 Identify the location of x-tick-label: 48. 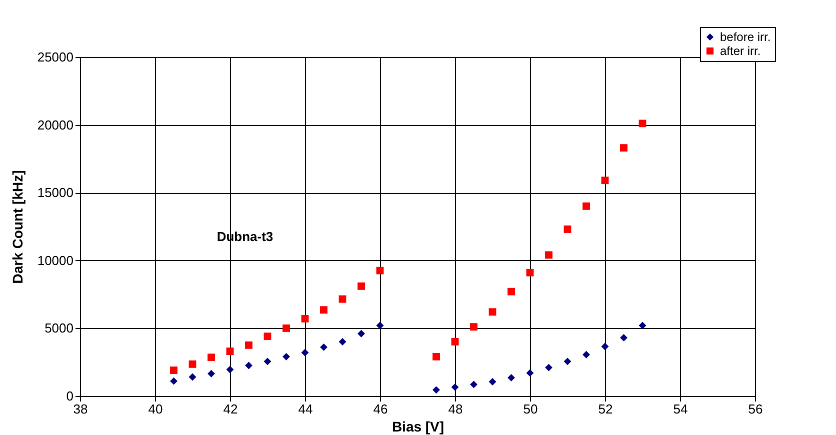
(455, 409).